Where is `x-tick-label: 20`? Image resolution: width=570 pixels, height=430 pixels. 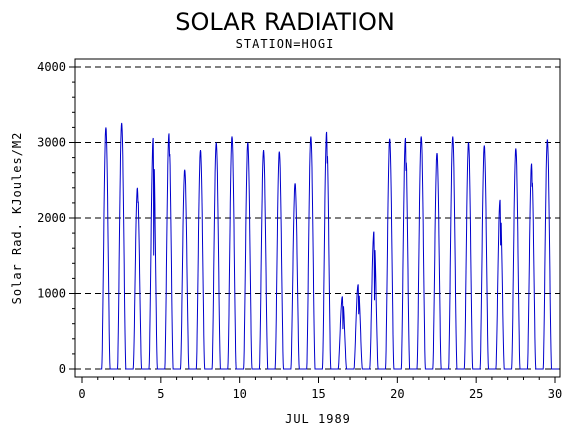
x-tick-label: 20 is located at coordinates (397, 394).